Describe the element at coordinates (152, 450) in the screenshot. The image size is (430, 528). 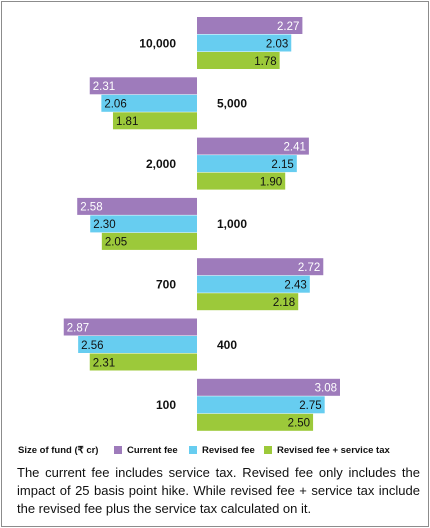
I see `legend-label-current-fee: Current fee` at that location.